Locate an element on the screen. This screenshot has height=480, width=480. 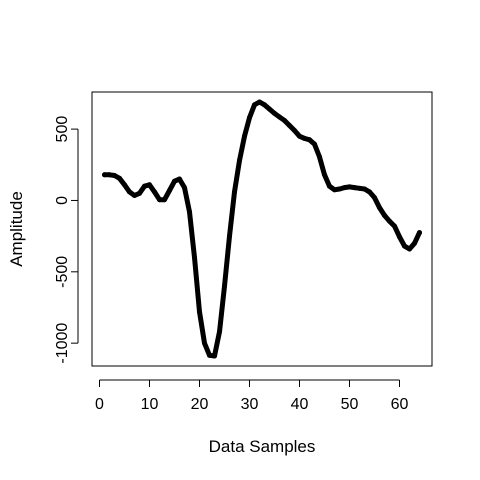
y-axis-title: Amplitude is located at coordinates (16, 229).